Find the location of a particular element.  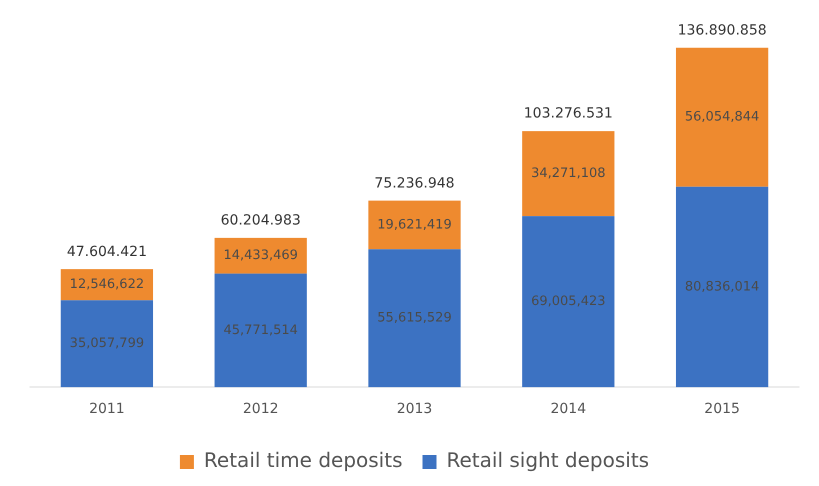

data-label: 34,271,108 is located at coordinates (568, 173).